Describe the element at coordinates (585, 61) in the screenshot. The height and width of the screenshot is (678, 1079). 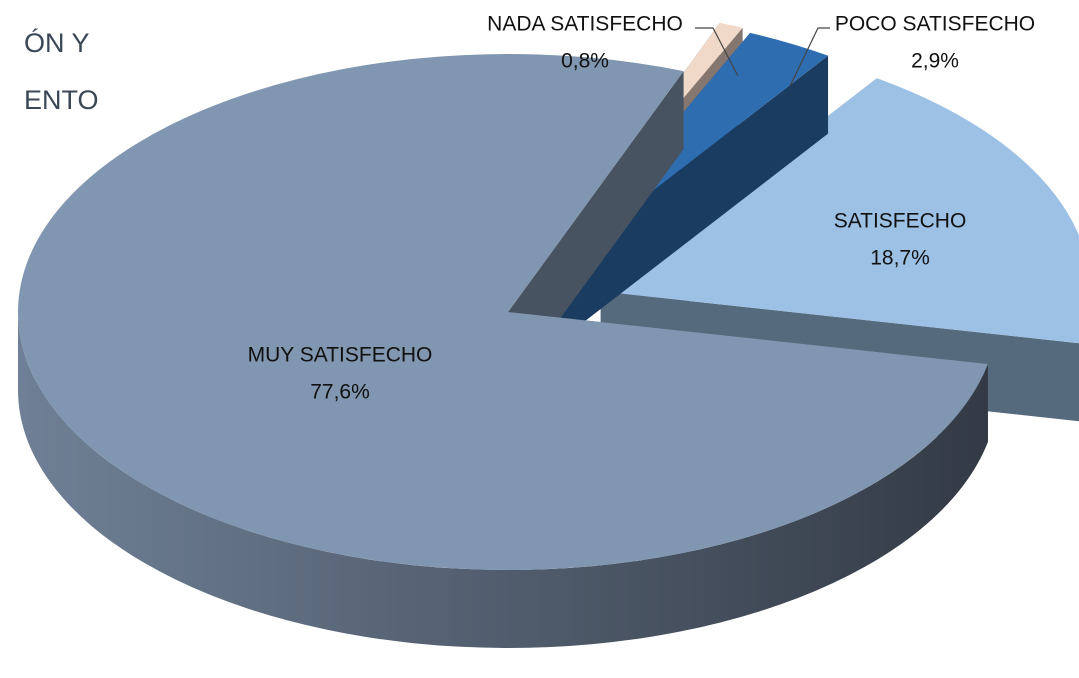
I see `slice-value-label: 0,8%` at that location.